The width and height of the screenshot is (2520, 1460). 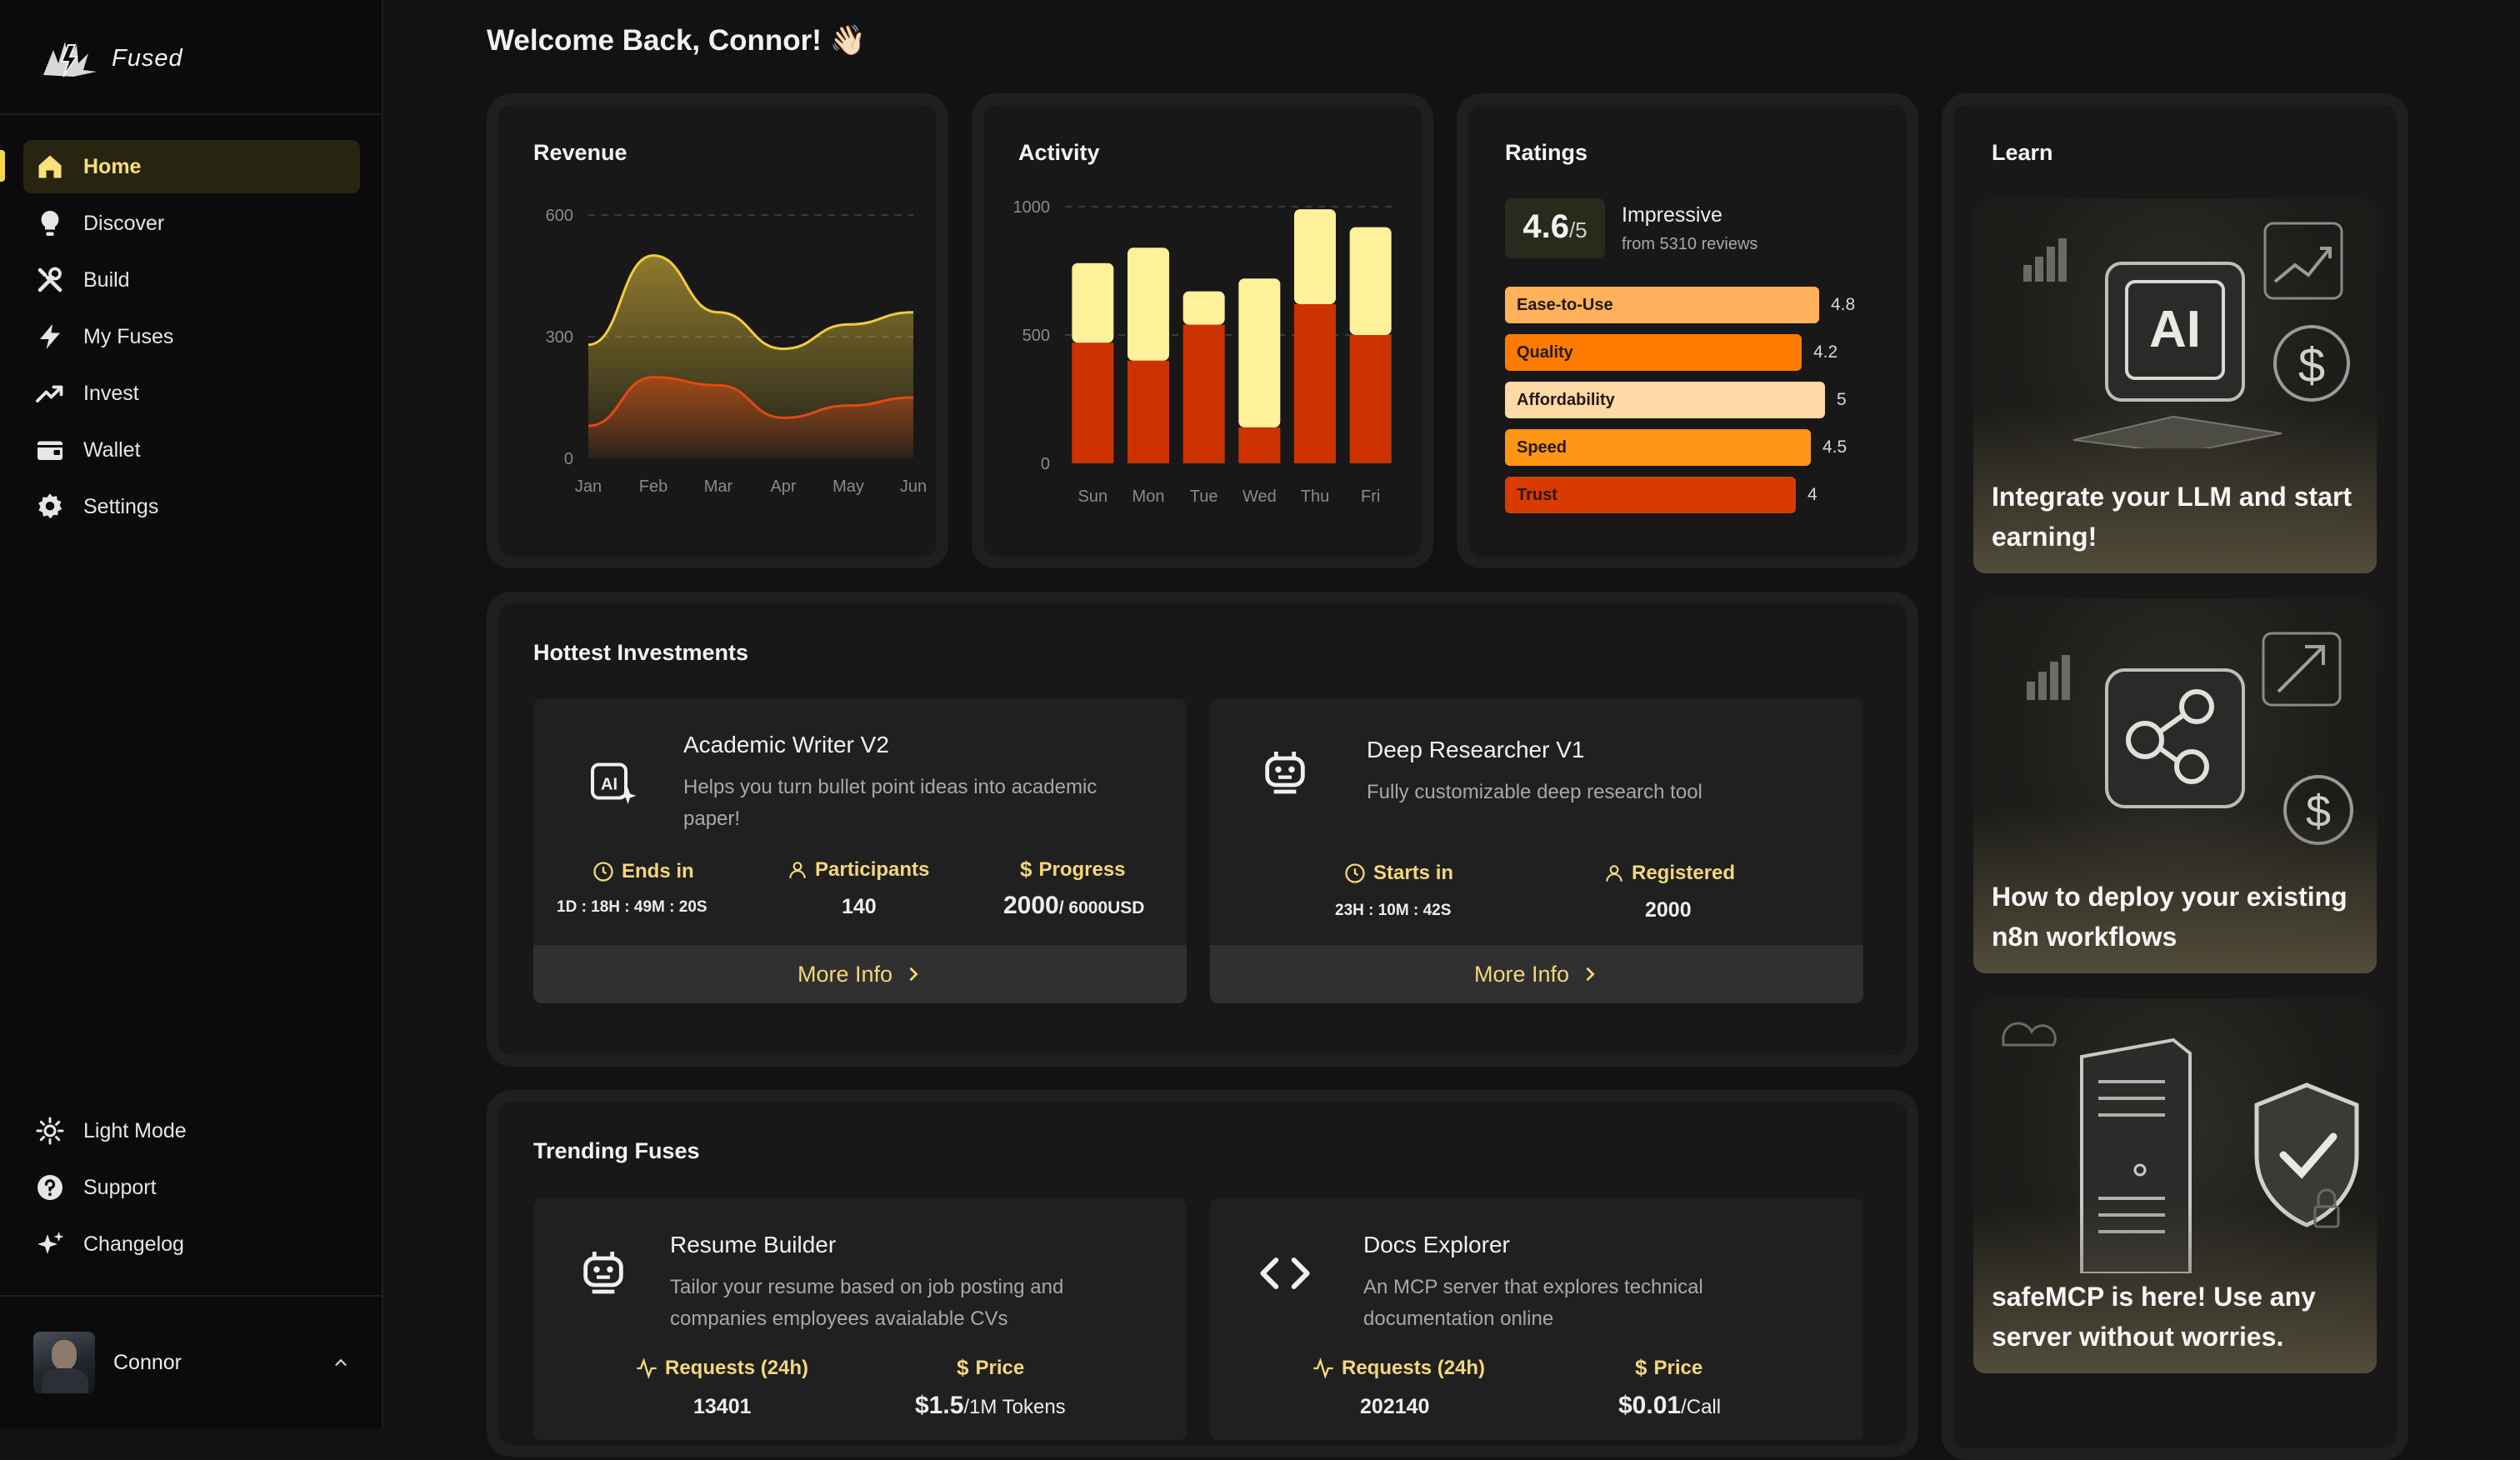 What do you see at coordinates (191, 506) in the screenshot?
I see `sidebar-item-settings: Settings` at bounding box center [191, 506].